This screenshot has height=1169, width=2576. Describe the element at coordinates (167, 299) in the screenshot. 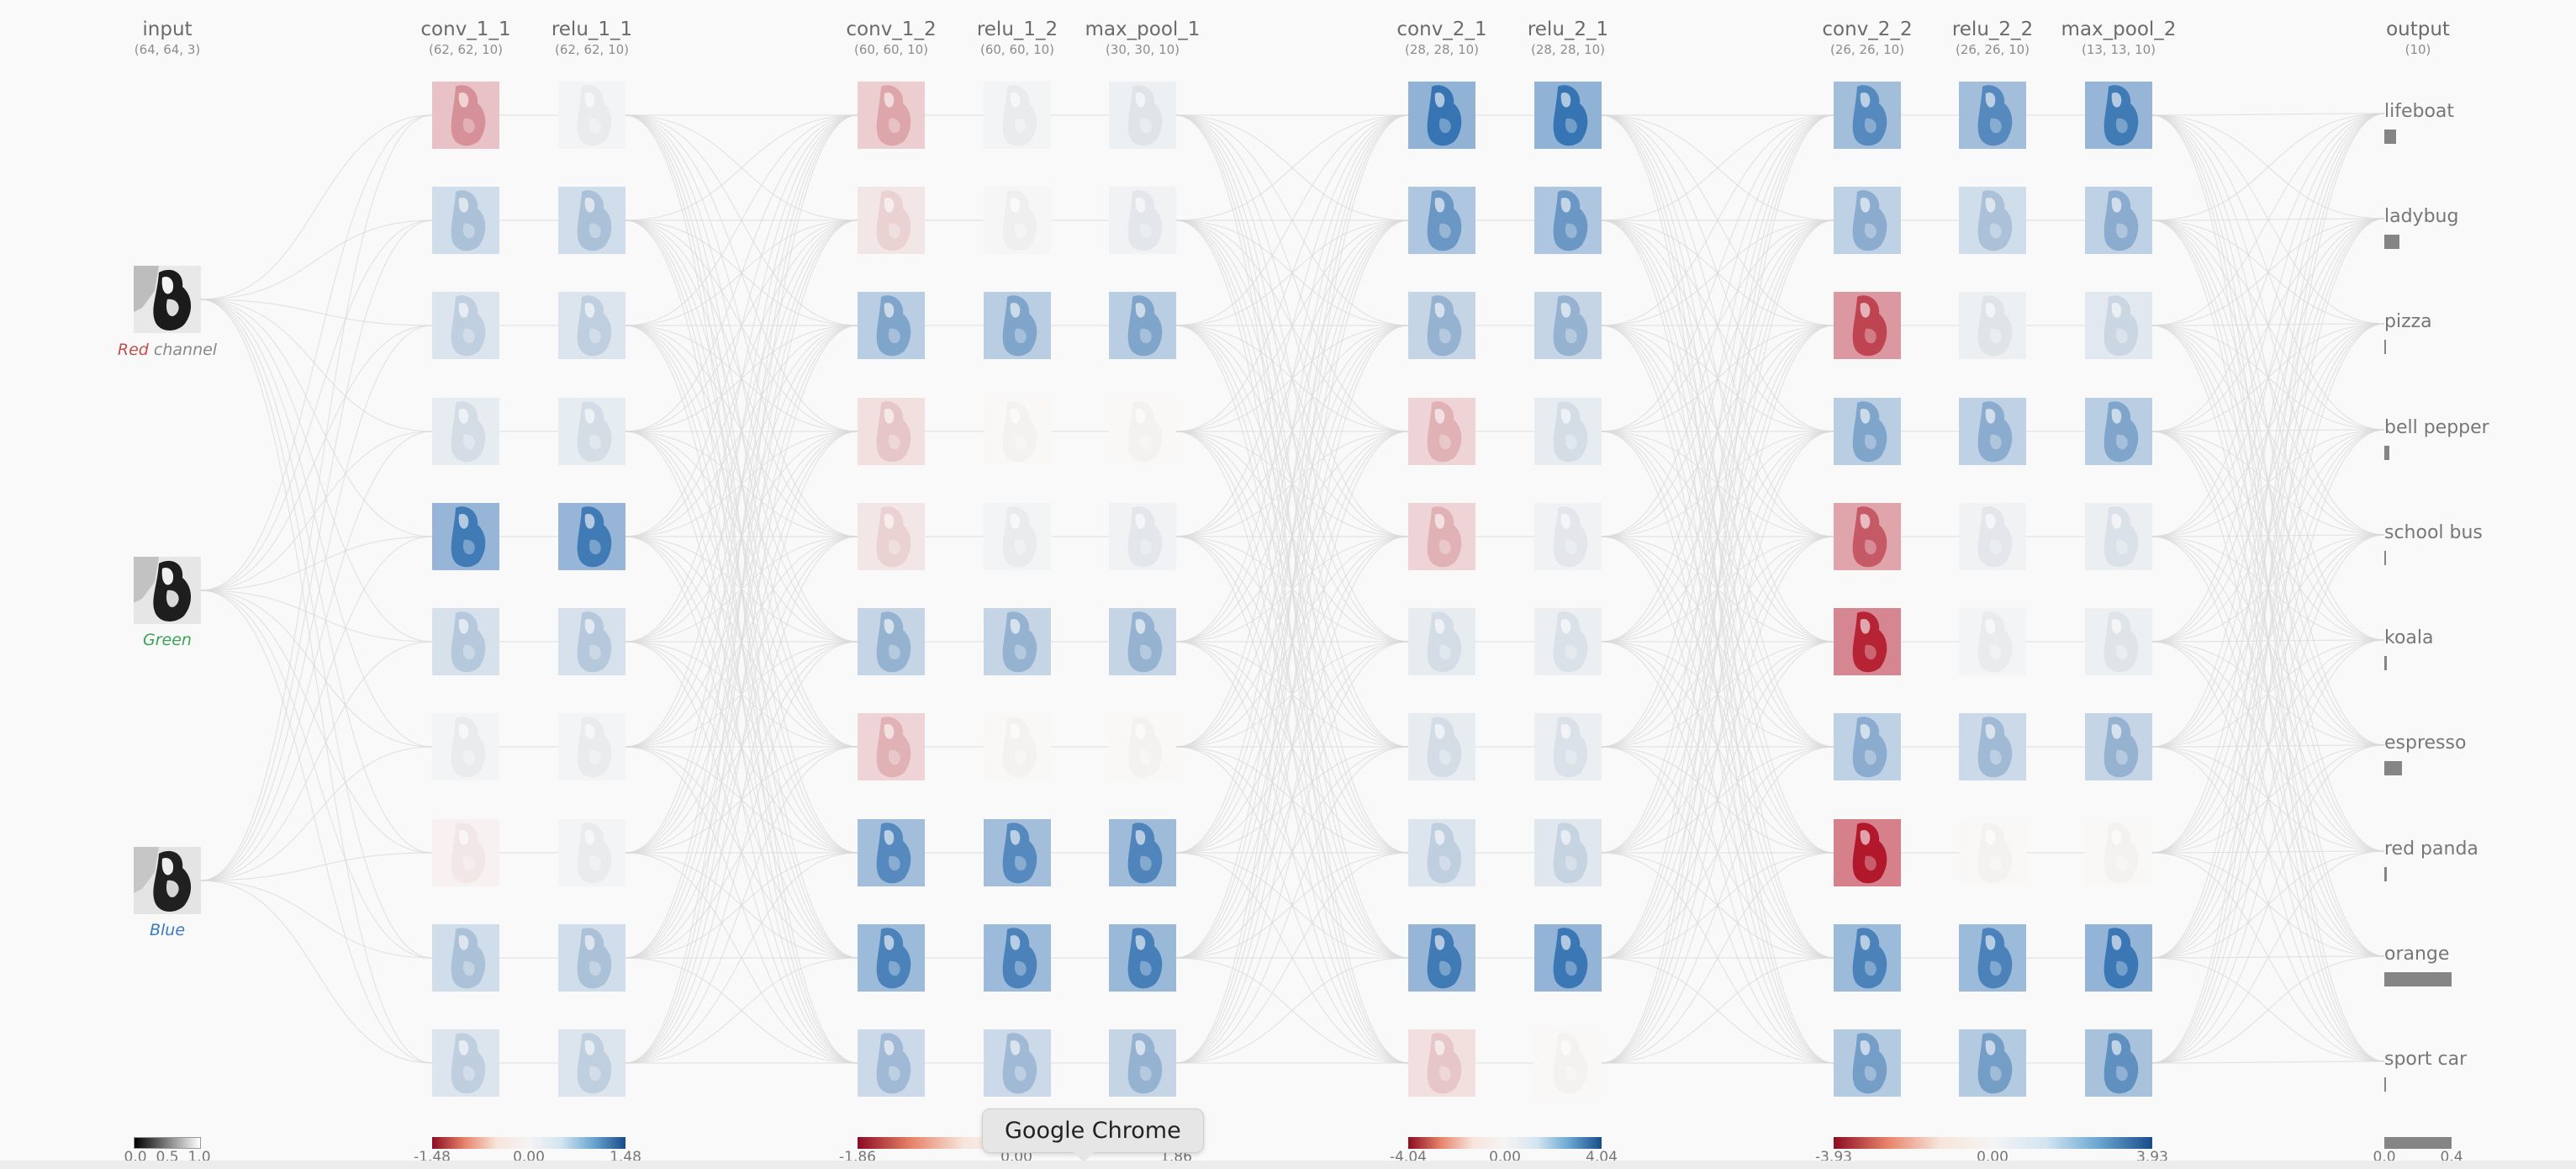

I see `input-image-red-channel` at that location.